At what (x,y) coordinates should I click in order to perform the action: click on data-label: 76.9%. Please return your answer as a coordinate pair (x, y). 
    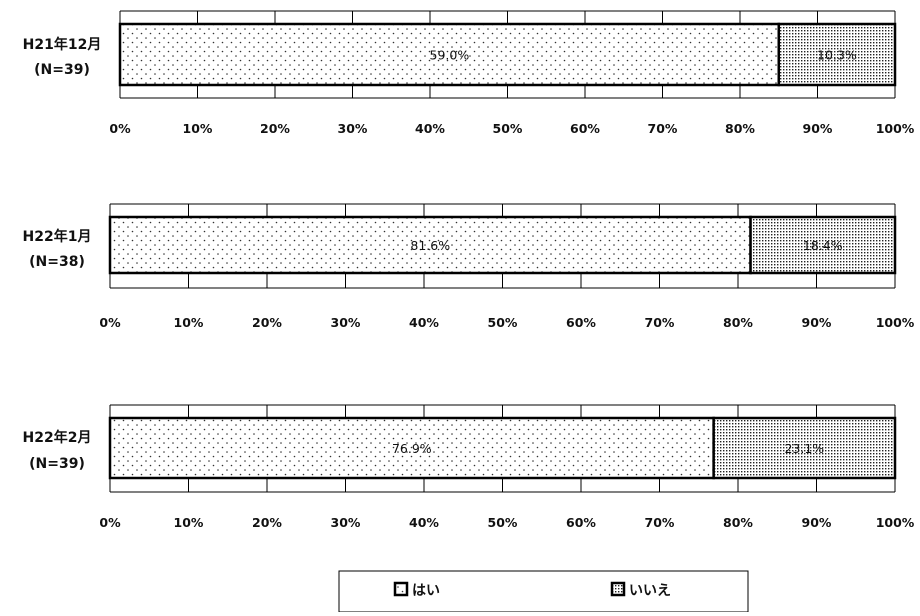
    Looking at the image, I should click on (412, 448).